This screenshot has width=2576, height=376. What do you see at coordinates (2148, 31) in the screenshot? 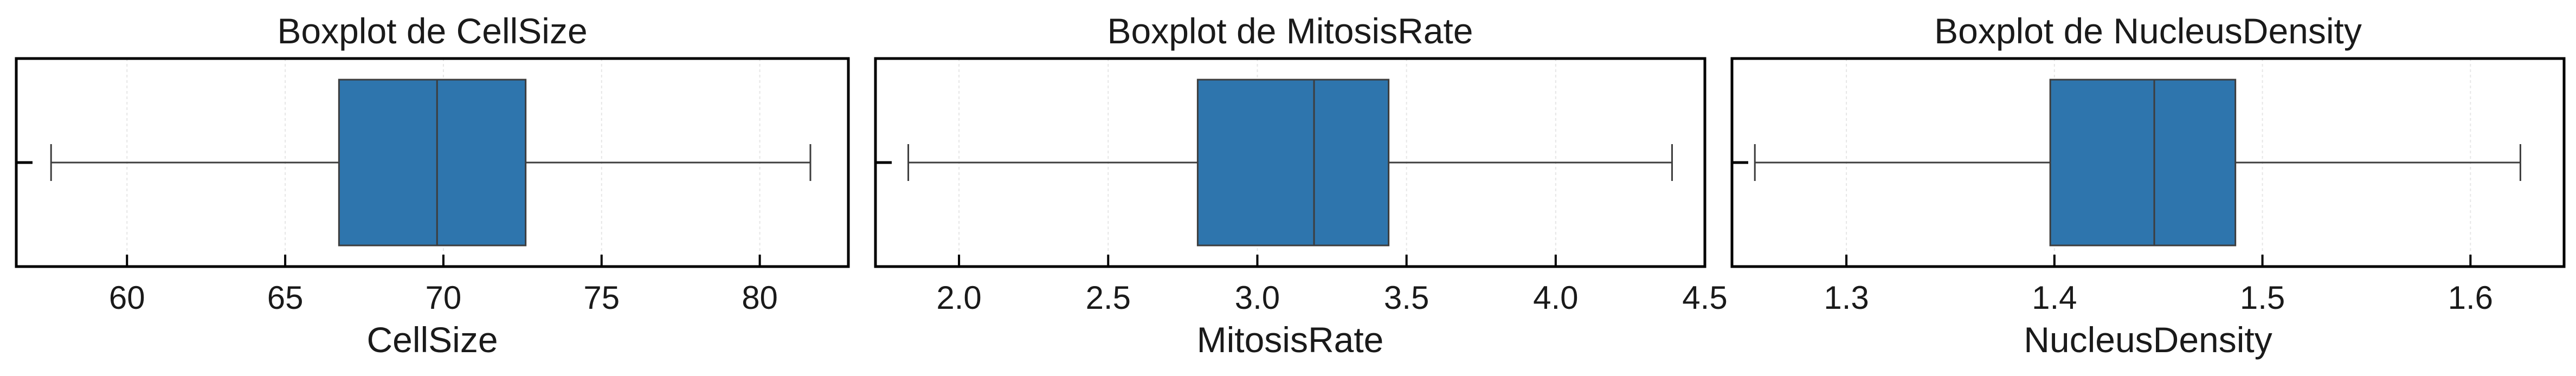
I see `chart-title: Boxplot de NucleusDensity` at bounding box center [2148, 31].